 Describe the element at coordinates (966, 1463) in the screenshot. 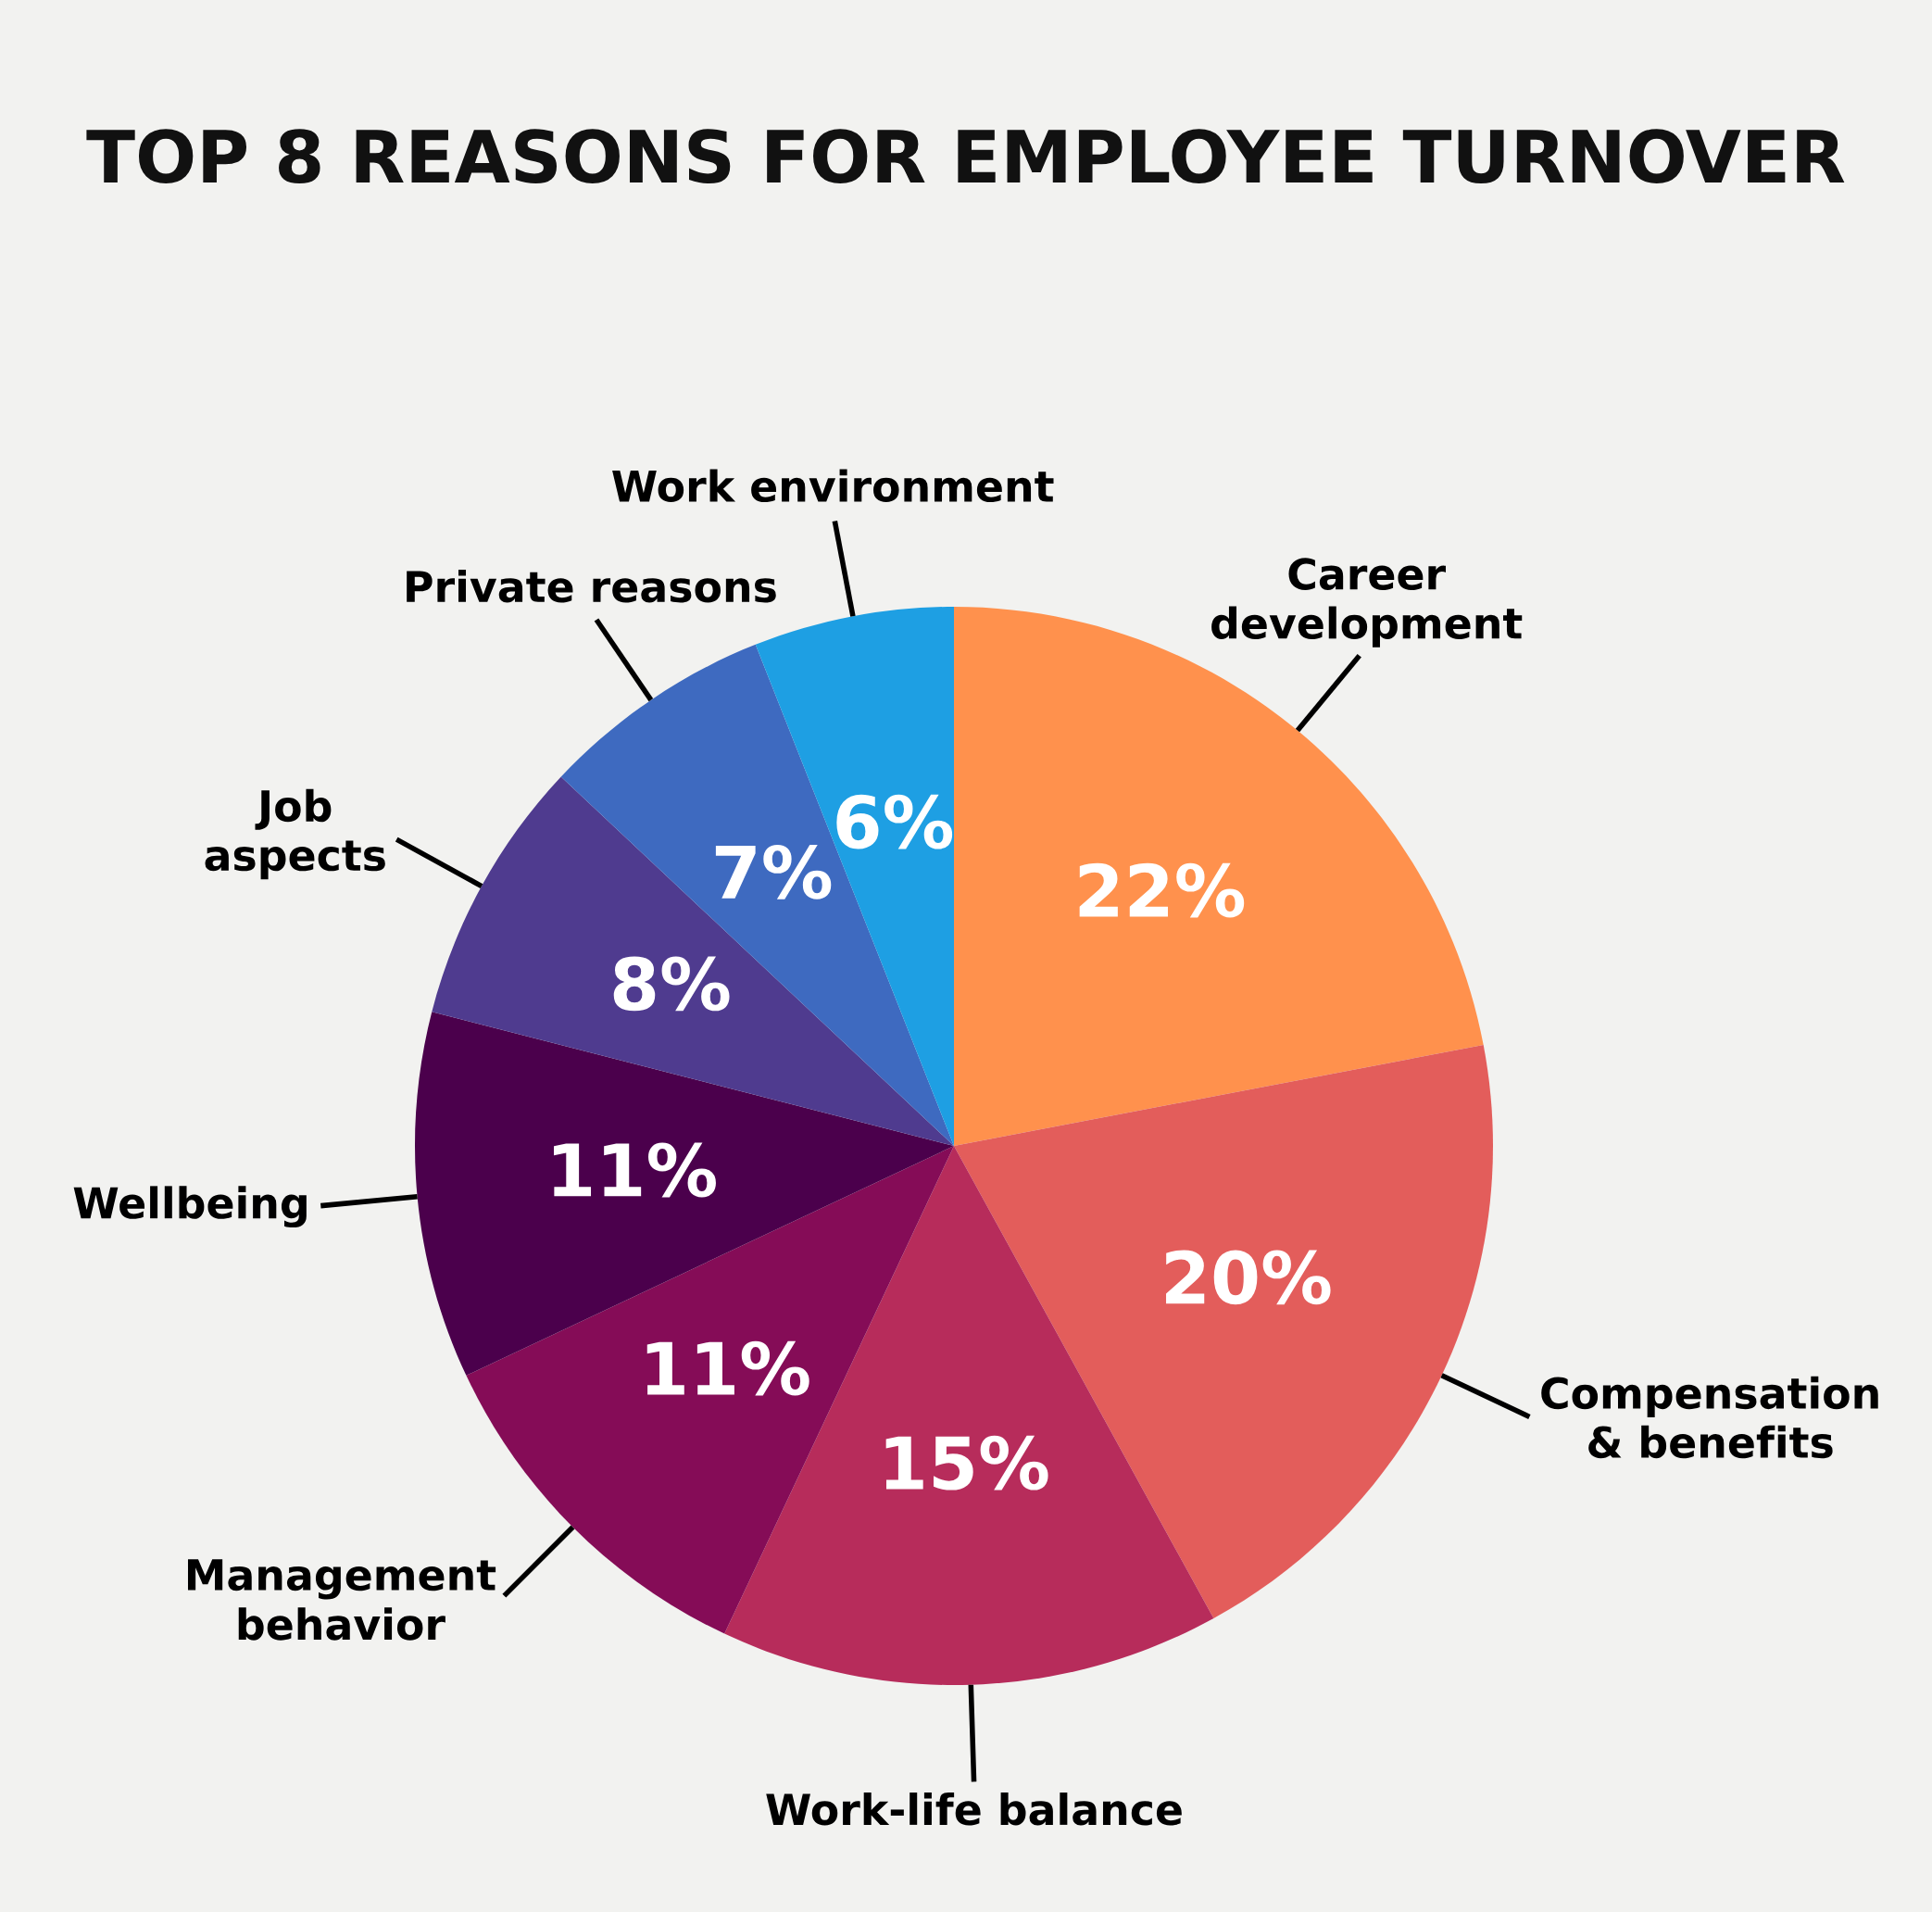

I see `data-label: 15%` at that location.